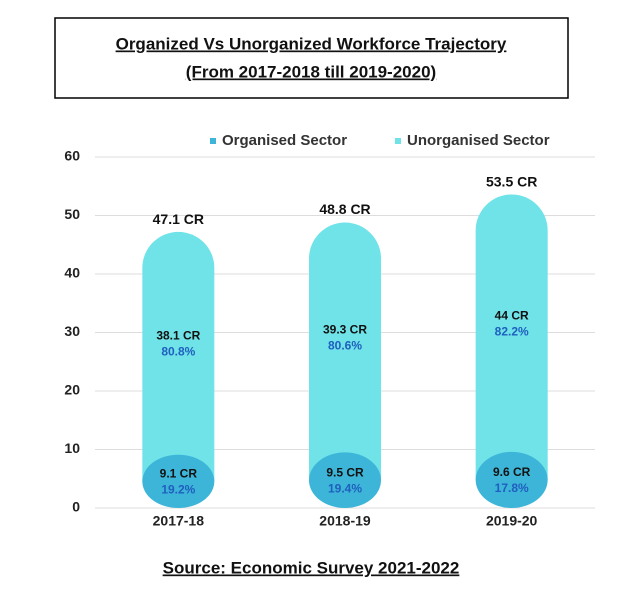 The image size is (642, 602). What do you see at coordinates (512, 488) in the screenshot?
I see `percent-label: 17.8%` at bounding box center [512, 488].